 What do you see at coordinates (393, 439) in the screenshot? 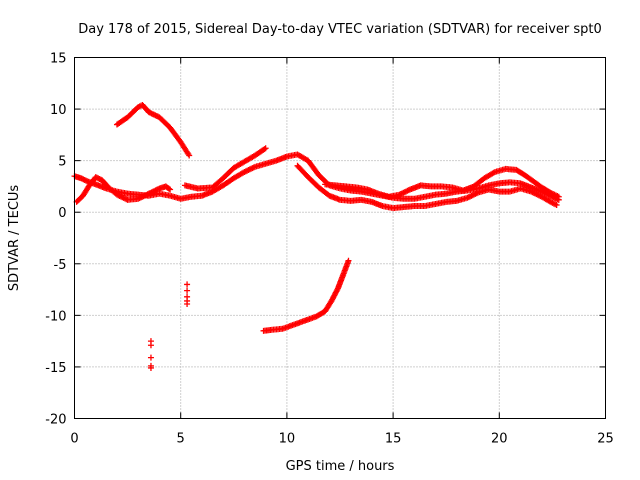
I see `x-tick-label: 15` at bounding box center [393, 439].